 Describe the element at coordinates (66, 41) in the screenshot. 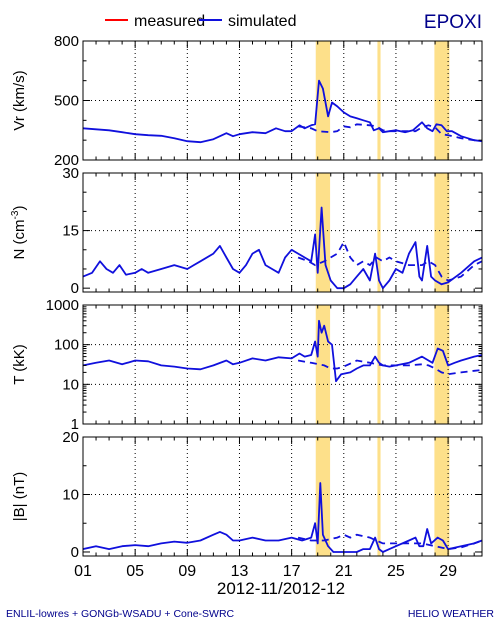

I see `y-tick-label-vr-800: 800` at that location.